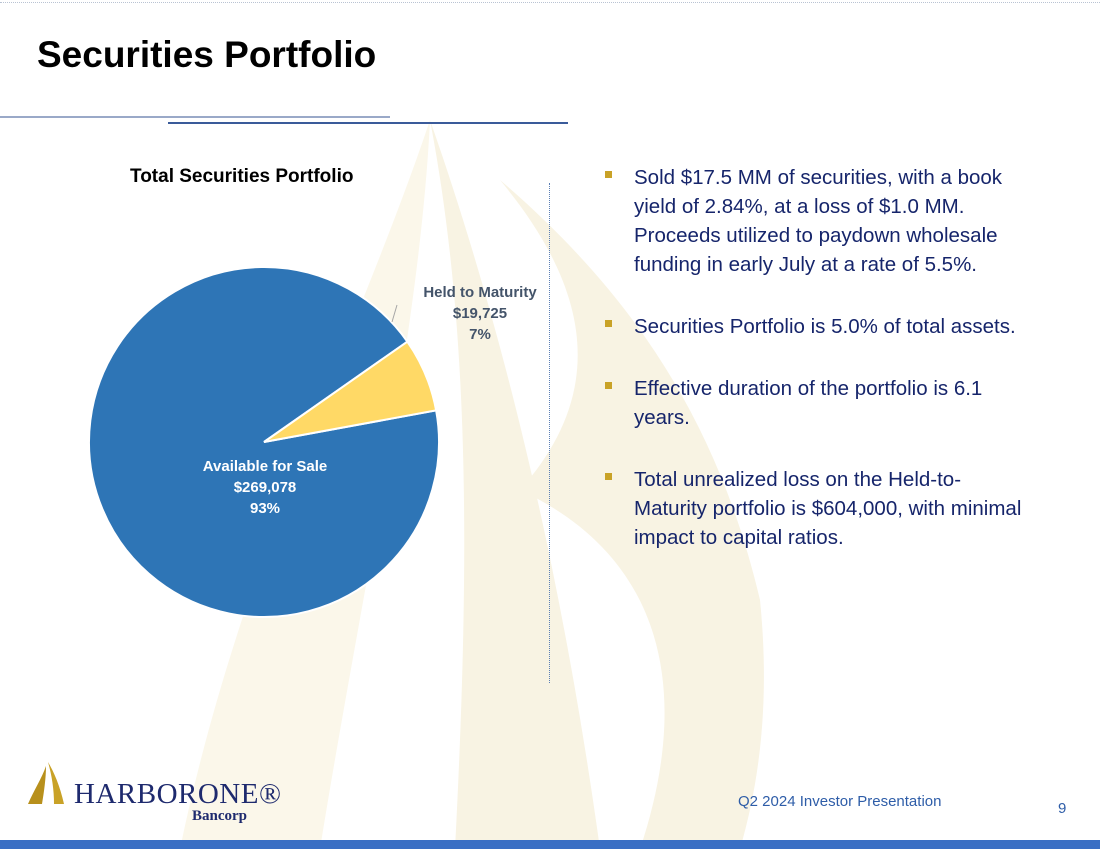 The image size is (1100, 849). What do you see at coordinates (1062, 808) in the screenshot?
I see `page-number: 9` at bounding box center [1062, 808].